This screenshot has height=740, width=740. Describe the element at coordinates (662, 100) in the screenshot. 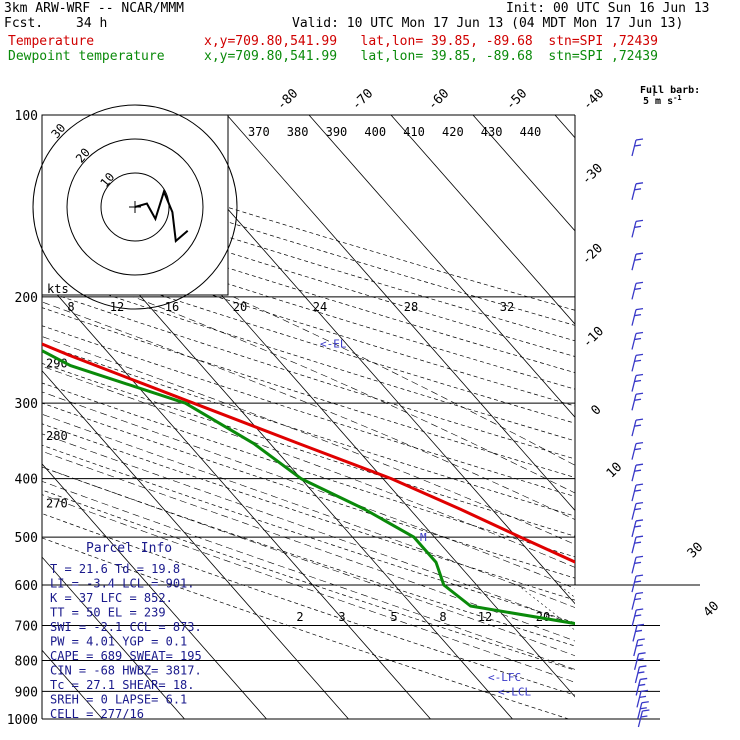

I see `barb-legend-value: 5 m s-1` at that location.